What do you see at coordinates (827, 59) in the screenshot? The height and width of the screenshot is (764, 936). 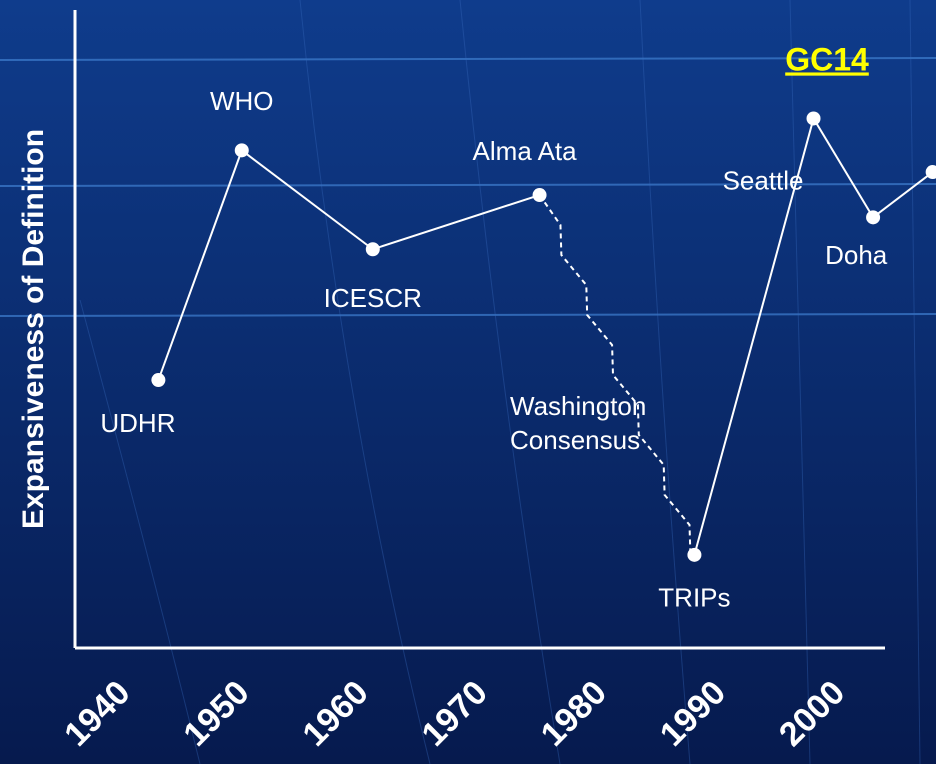 I see `chart-title: GC14` at bounding box center [827, 59].